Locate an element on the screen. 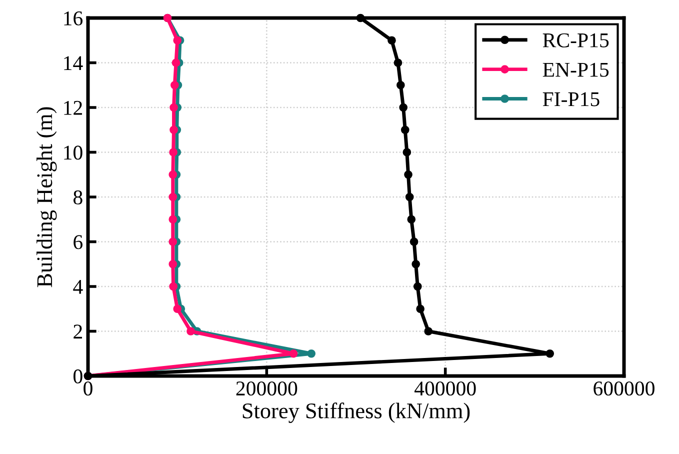 The height and width of the screenshot is (454, 679). x-tick-label: 0 is located at coordinates (88, 388).